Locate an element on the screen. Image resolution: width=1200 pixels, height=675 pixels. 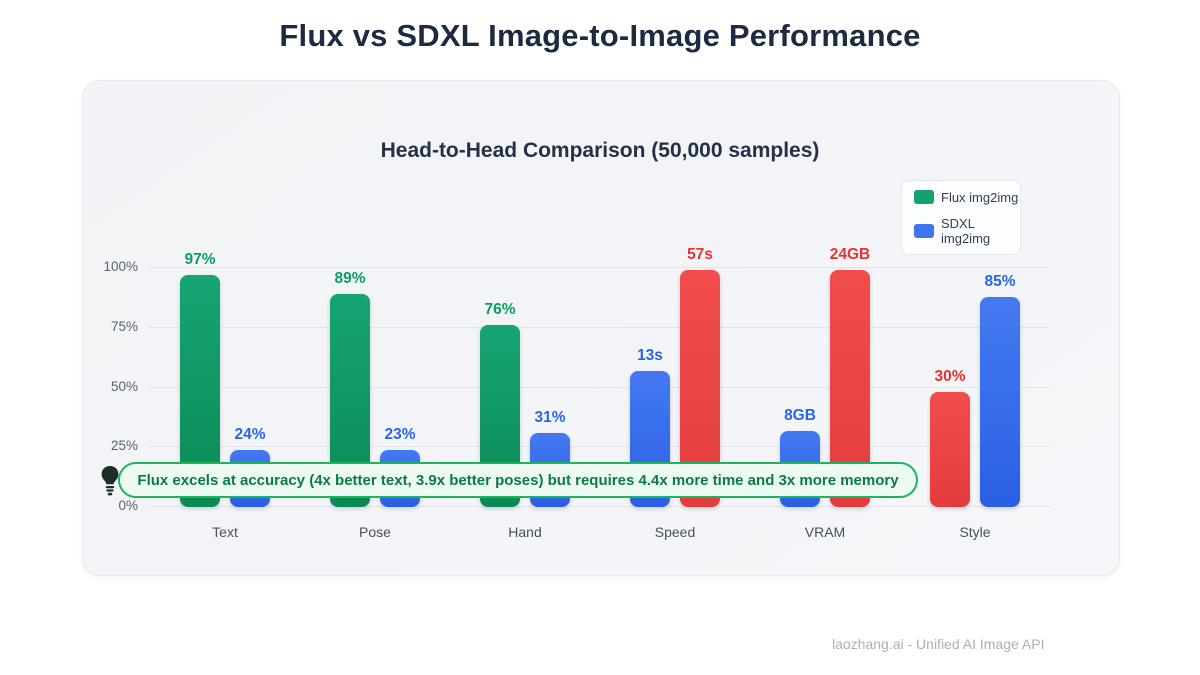
legend-label: SDXL img2img is located at coordinates (966, 230).